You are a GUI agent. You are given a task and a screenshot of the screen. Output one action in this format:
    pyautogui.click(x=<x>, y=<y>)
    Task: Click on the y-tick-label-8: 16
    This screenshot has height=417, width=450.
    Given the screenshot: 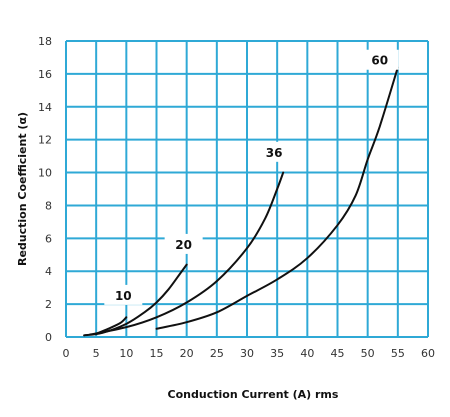 What is the action you would take?
    pyautogui.click(x=45, y=74)
    